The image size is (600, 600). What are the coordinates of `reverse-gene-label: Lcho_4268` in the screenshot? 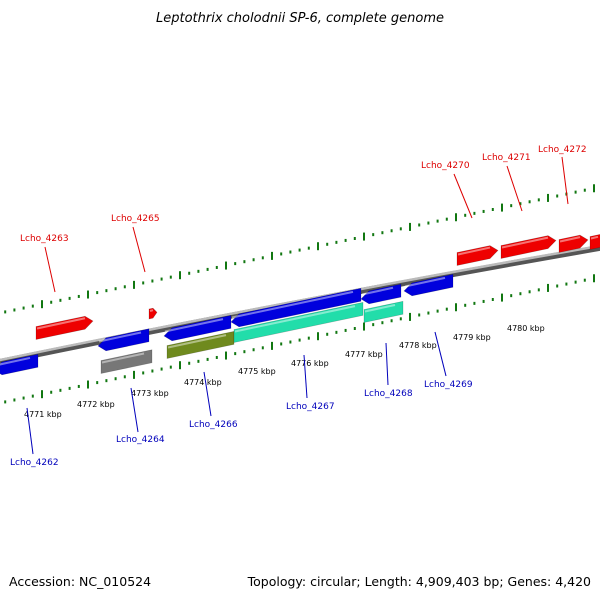 It's located at (388, 394).